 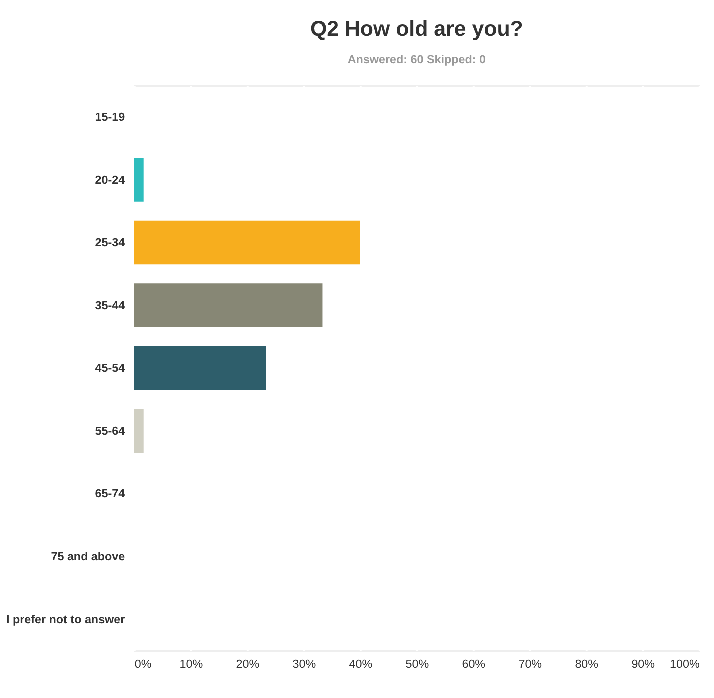 What do you see at coordinates (418, 664) in the screenshot?
I see `x-tick-label: 50%` at bounding box center [418, 664].